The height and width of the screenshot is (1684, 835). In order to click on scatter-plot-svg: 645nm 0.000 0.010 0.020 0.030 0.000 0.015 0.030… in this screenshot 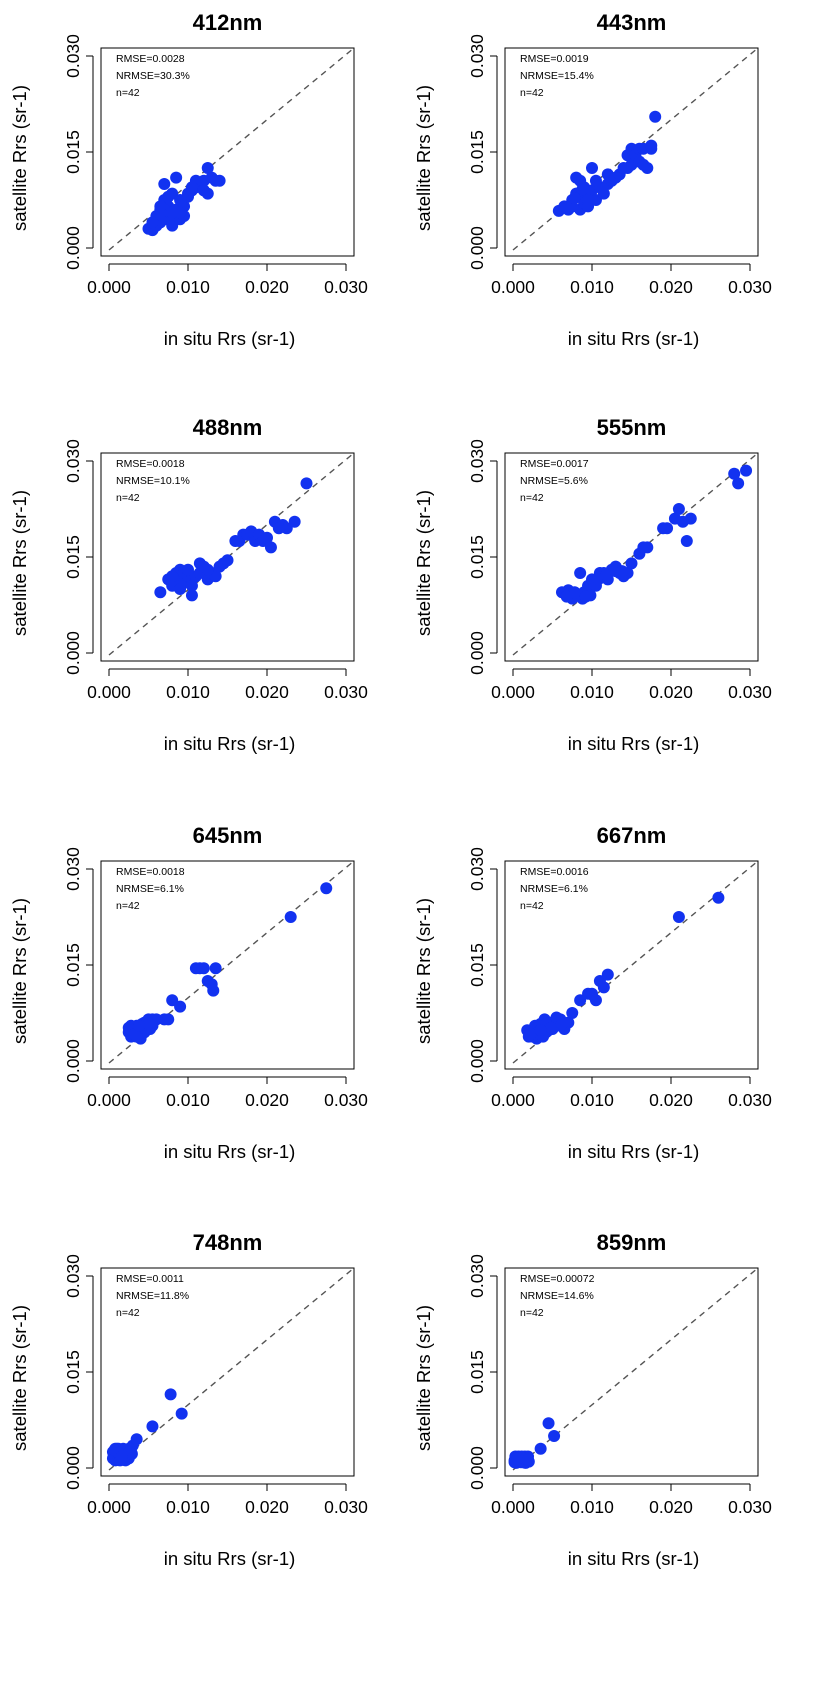, I will do `click(188, 992)`.